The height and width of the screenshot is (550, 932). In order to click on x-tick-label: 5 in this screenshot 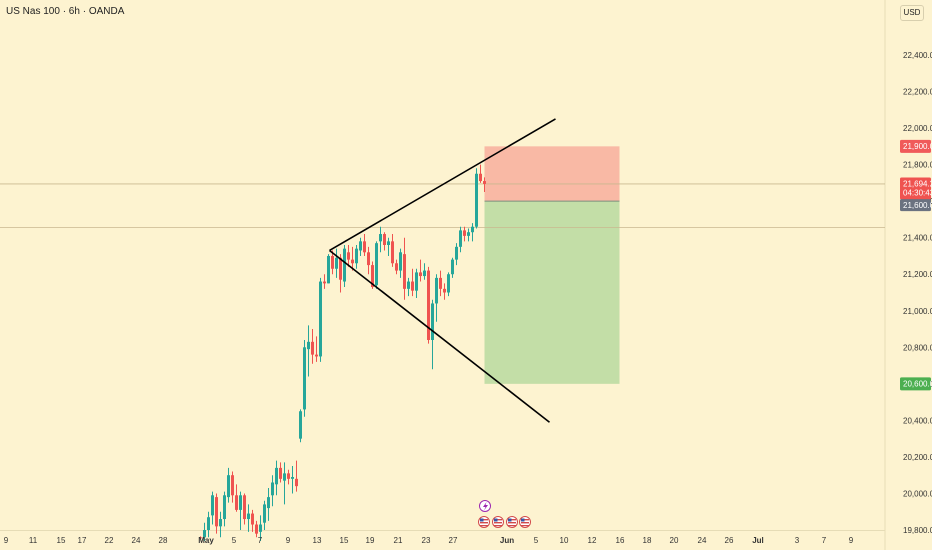, I will do `click(234, 540)`.